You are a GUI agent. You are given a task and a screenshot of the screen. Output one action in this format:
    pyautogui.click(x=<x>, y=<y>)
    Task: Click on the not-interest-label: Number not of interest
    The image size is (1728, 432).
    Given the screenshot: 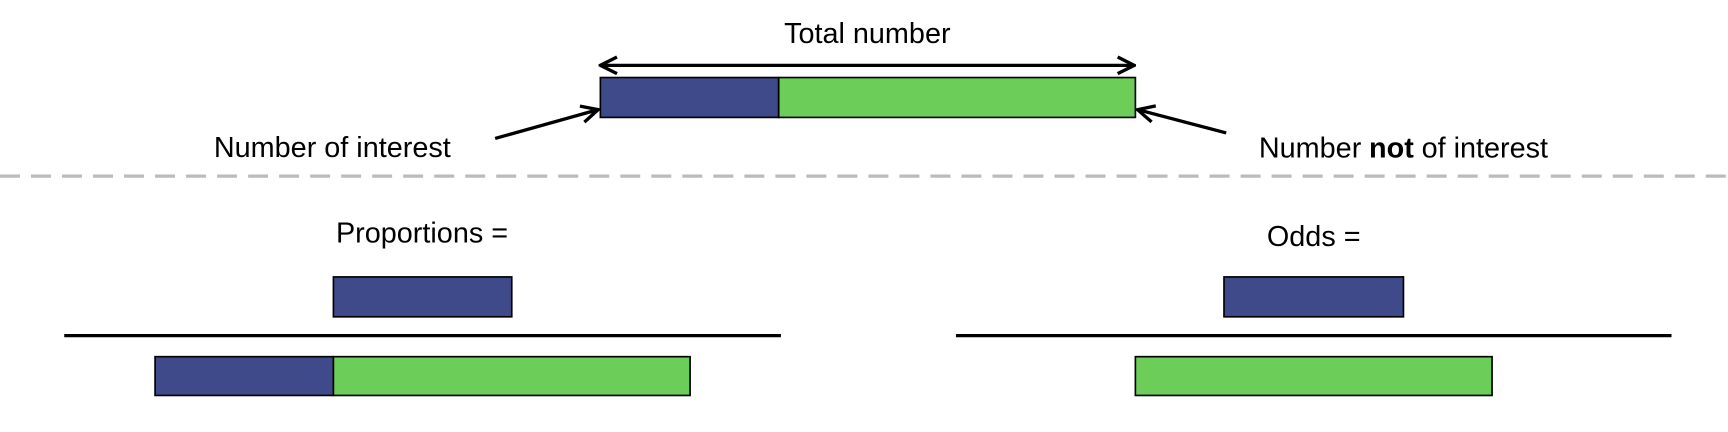 What is the action you would take?
    pyautogui.click(x=1403, y=148)
    